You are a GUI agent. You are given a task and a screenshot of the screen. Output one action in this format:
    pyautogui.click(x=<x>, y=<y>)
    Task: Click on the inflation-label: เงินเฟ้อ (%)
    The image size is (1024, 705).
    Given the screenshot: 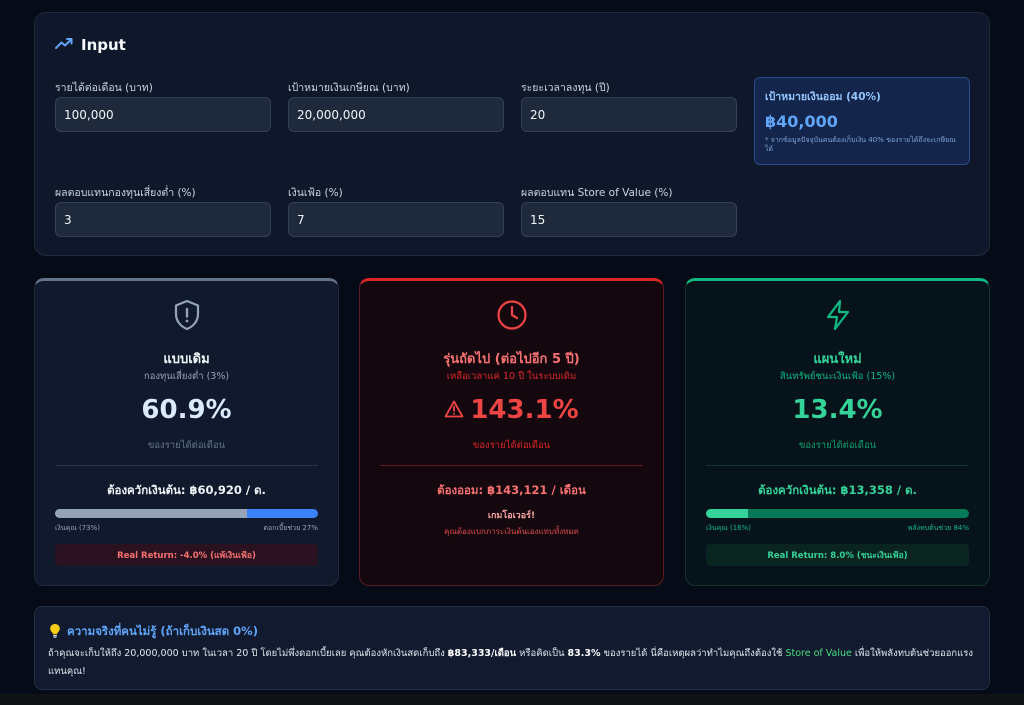 What is the action you would take?
    pyautogui.click(x=315, y=193)
    